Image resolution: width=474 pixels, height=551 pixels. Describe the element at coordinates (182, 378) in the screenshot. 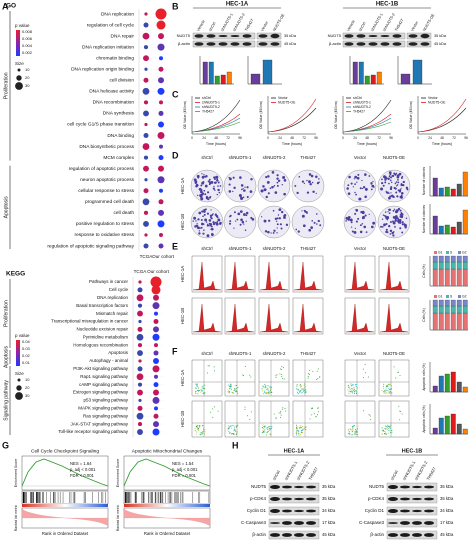

I see `cell-line-label: HEC-1A` at that location.